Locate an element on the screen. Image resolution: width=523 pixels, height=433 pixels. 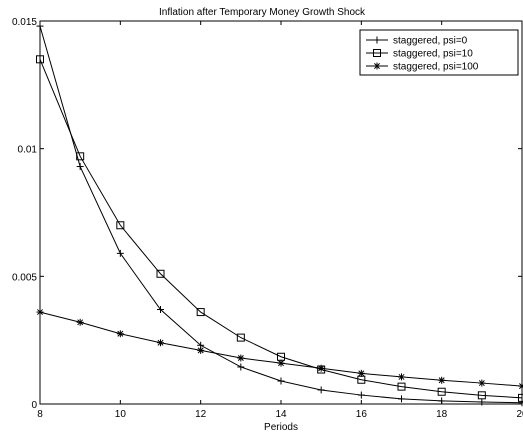
y-tick-label: 0.01 is located at coordinates (28, 150).